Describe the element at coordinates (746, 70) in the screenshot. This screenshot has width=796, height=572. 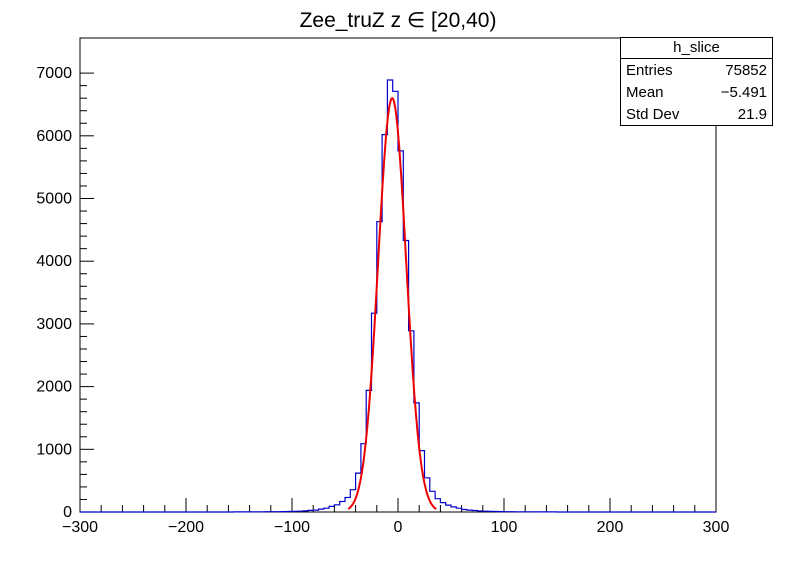
I see `stats-value-entries: 75852` at that location.